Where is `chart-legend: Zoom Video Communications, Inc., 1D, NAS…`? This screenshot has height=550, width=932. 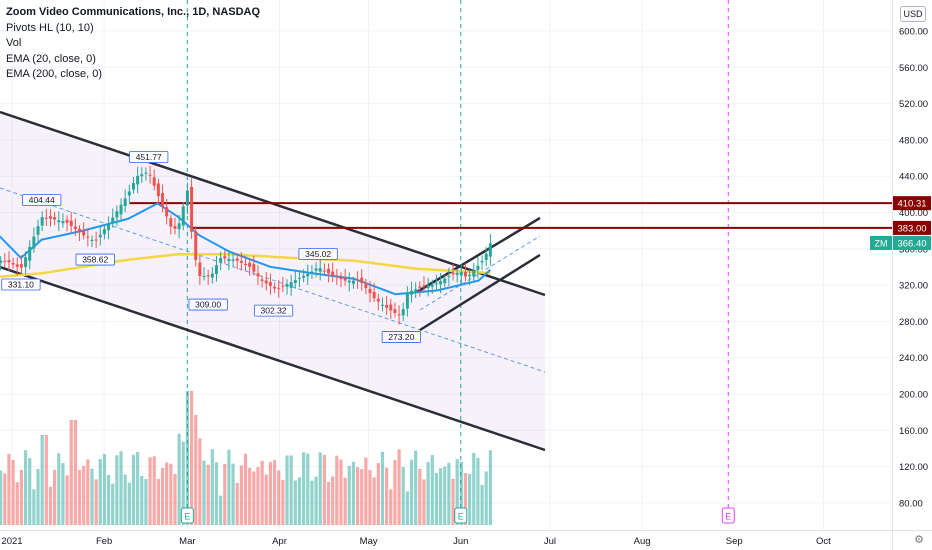 chart-legend: Zoom Video Communications, Inc., 1D, NAS… is located at coordinates (133, 44).